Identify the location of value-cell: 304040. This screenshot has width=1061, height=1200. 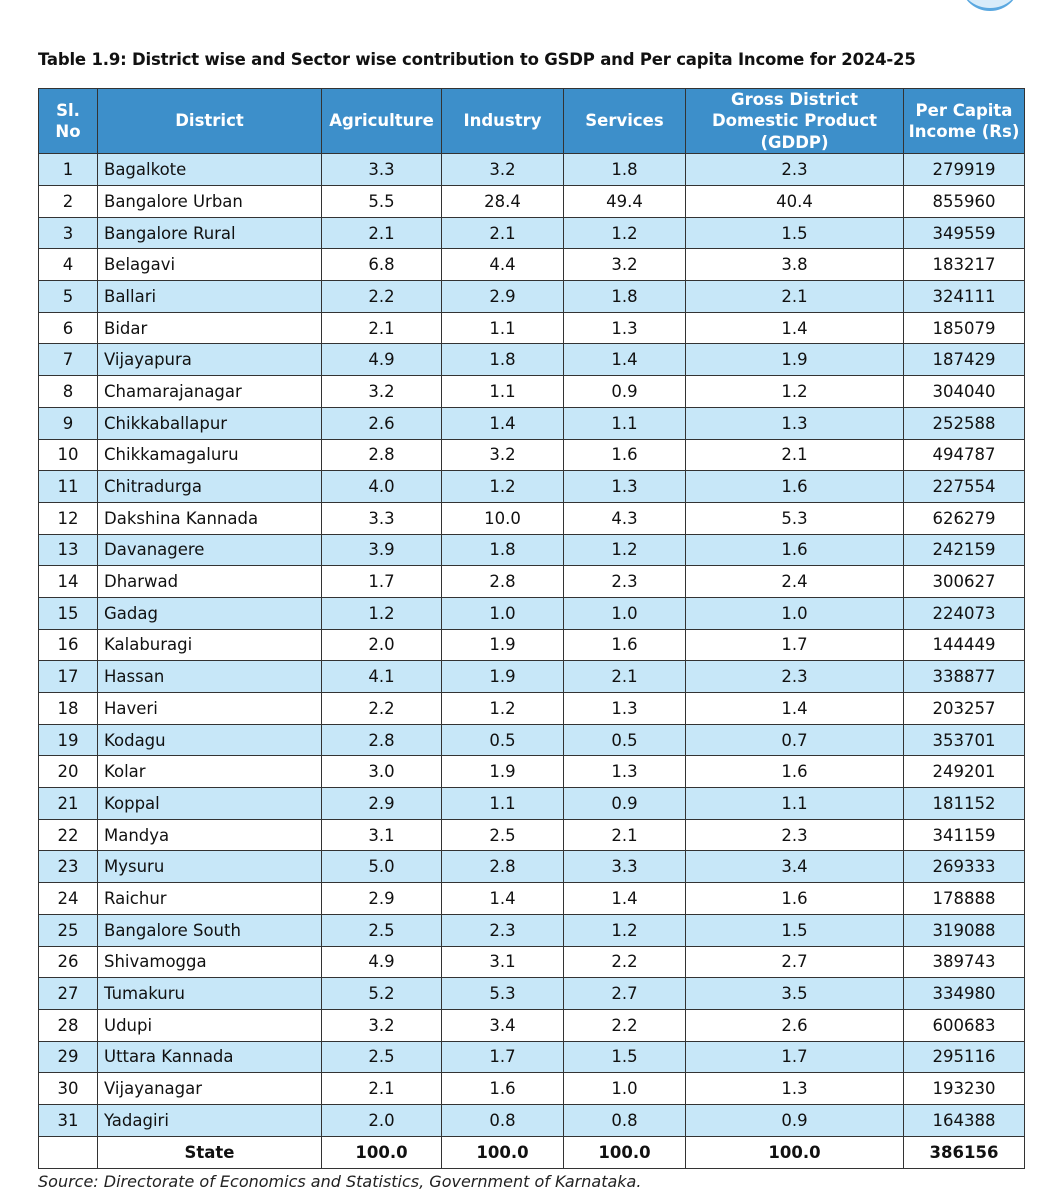
(964, 391).